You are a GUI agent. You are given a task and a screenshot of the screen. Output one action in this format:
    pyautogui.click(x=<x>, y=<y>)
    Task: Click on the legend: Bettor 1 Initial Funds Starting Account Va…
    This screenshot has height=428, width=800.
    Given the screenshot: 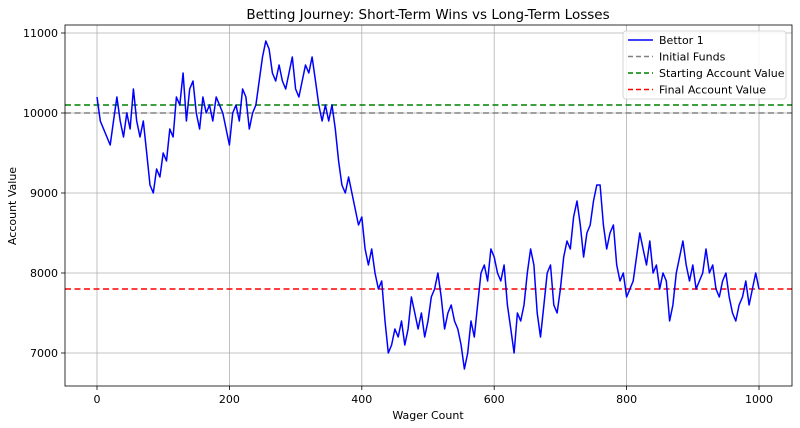 What is the action you would take?
    pyautogui.click(x=704, y=65)
    